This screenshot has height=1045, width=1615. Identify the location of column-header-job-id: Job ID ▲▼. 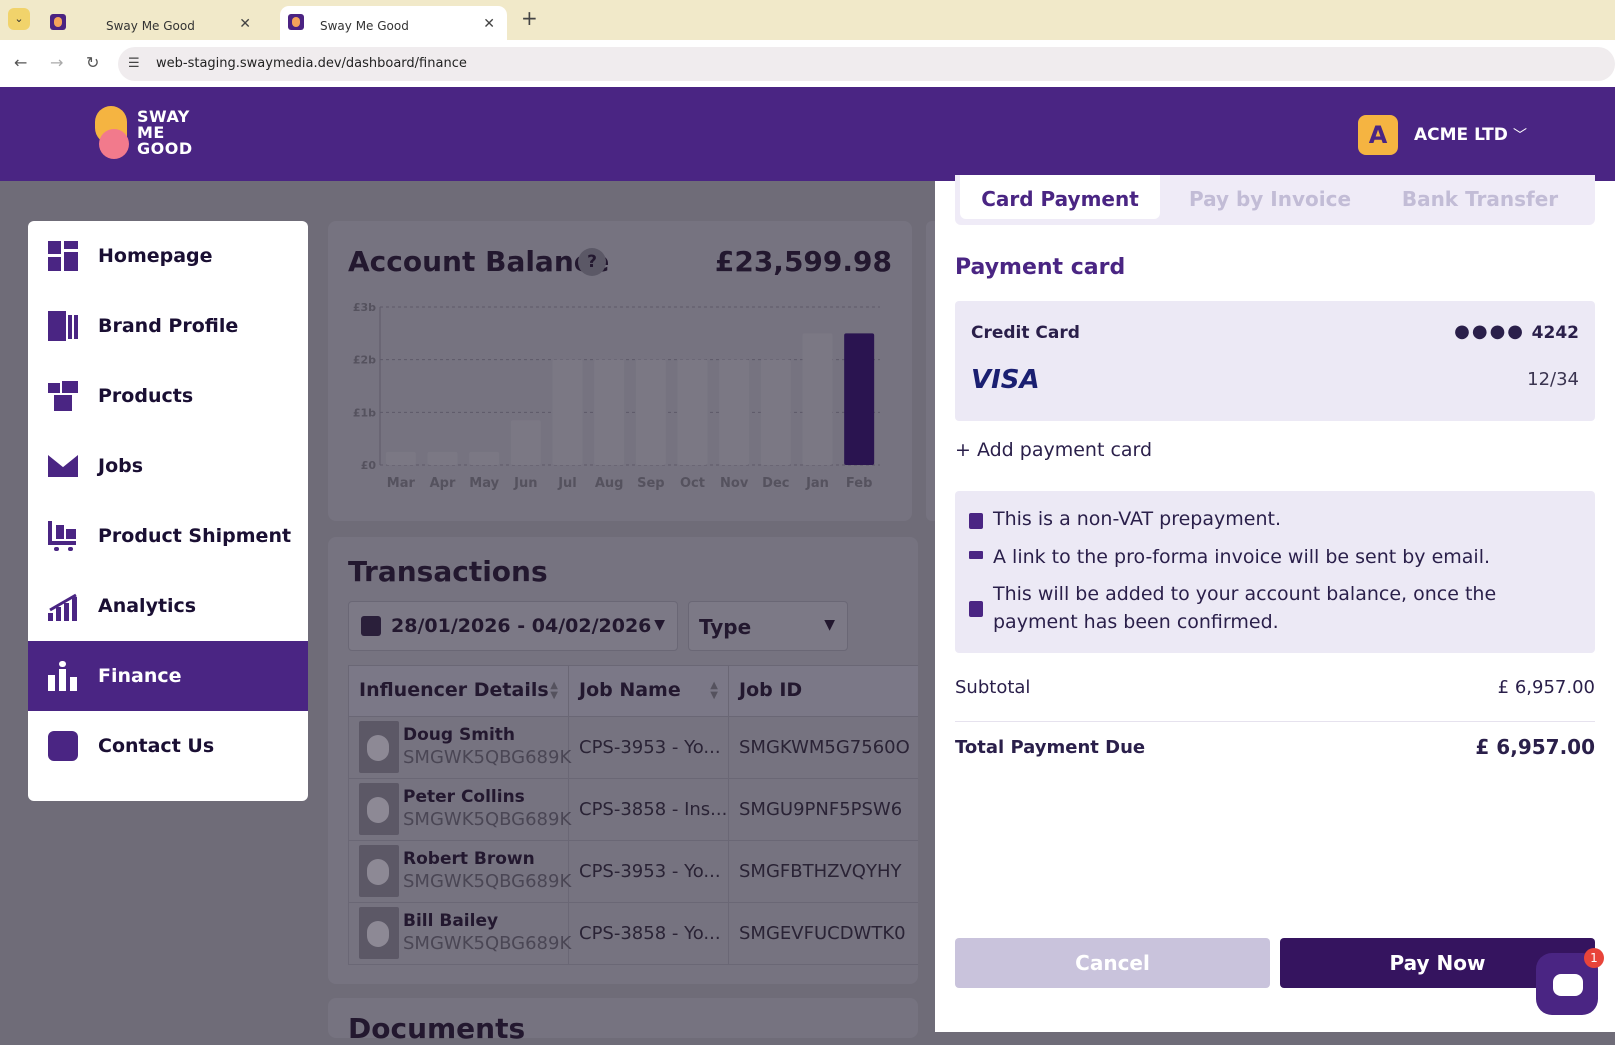
(823, 691).